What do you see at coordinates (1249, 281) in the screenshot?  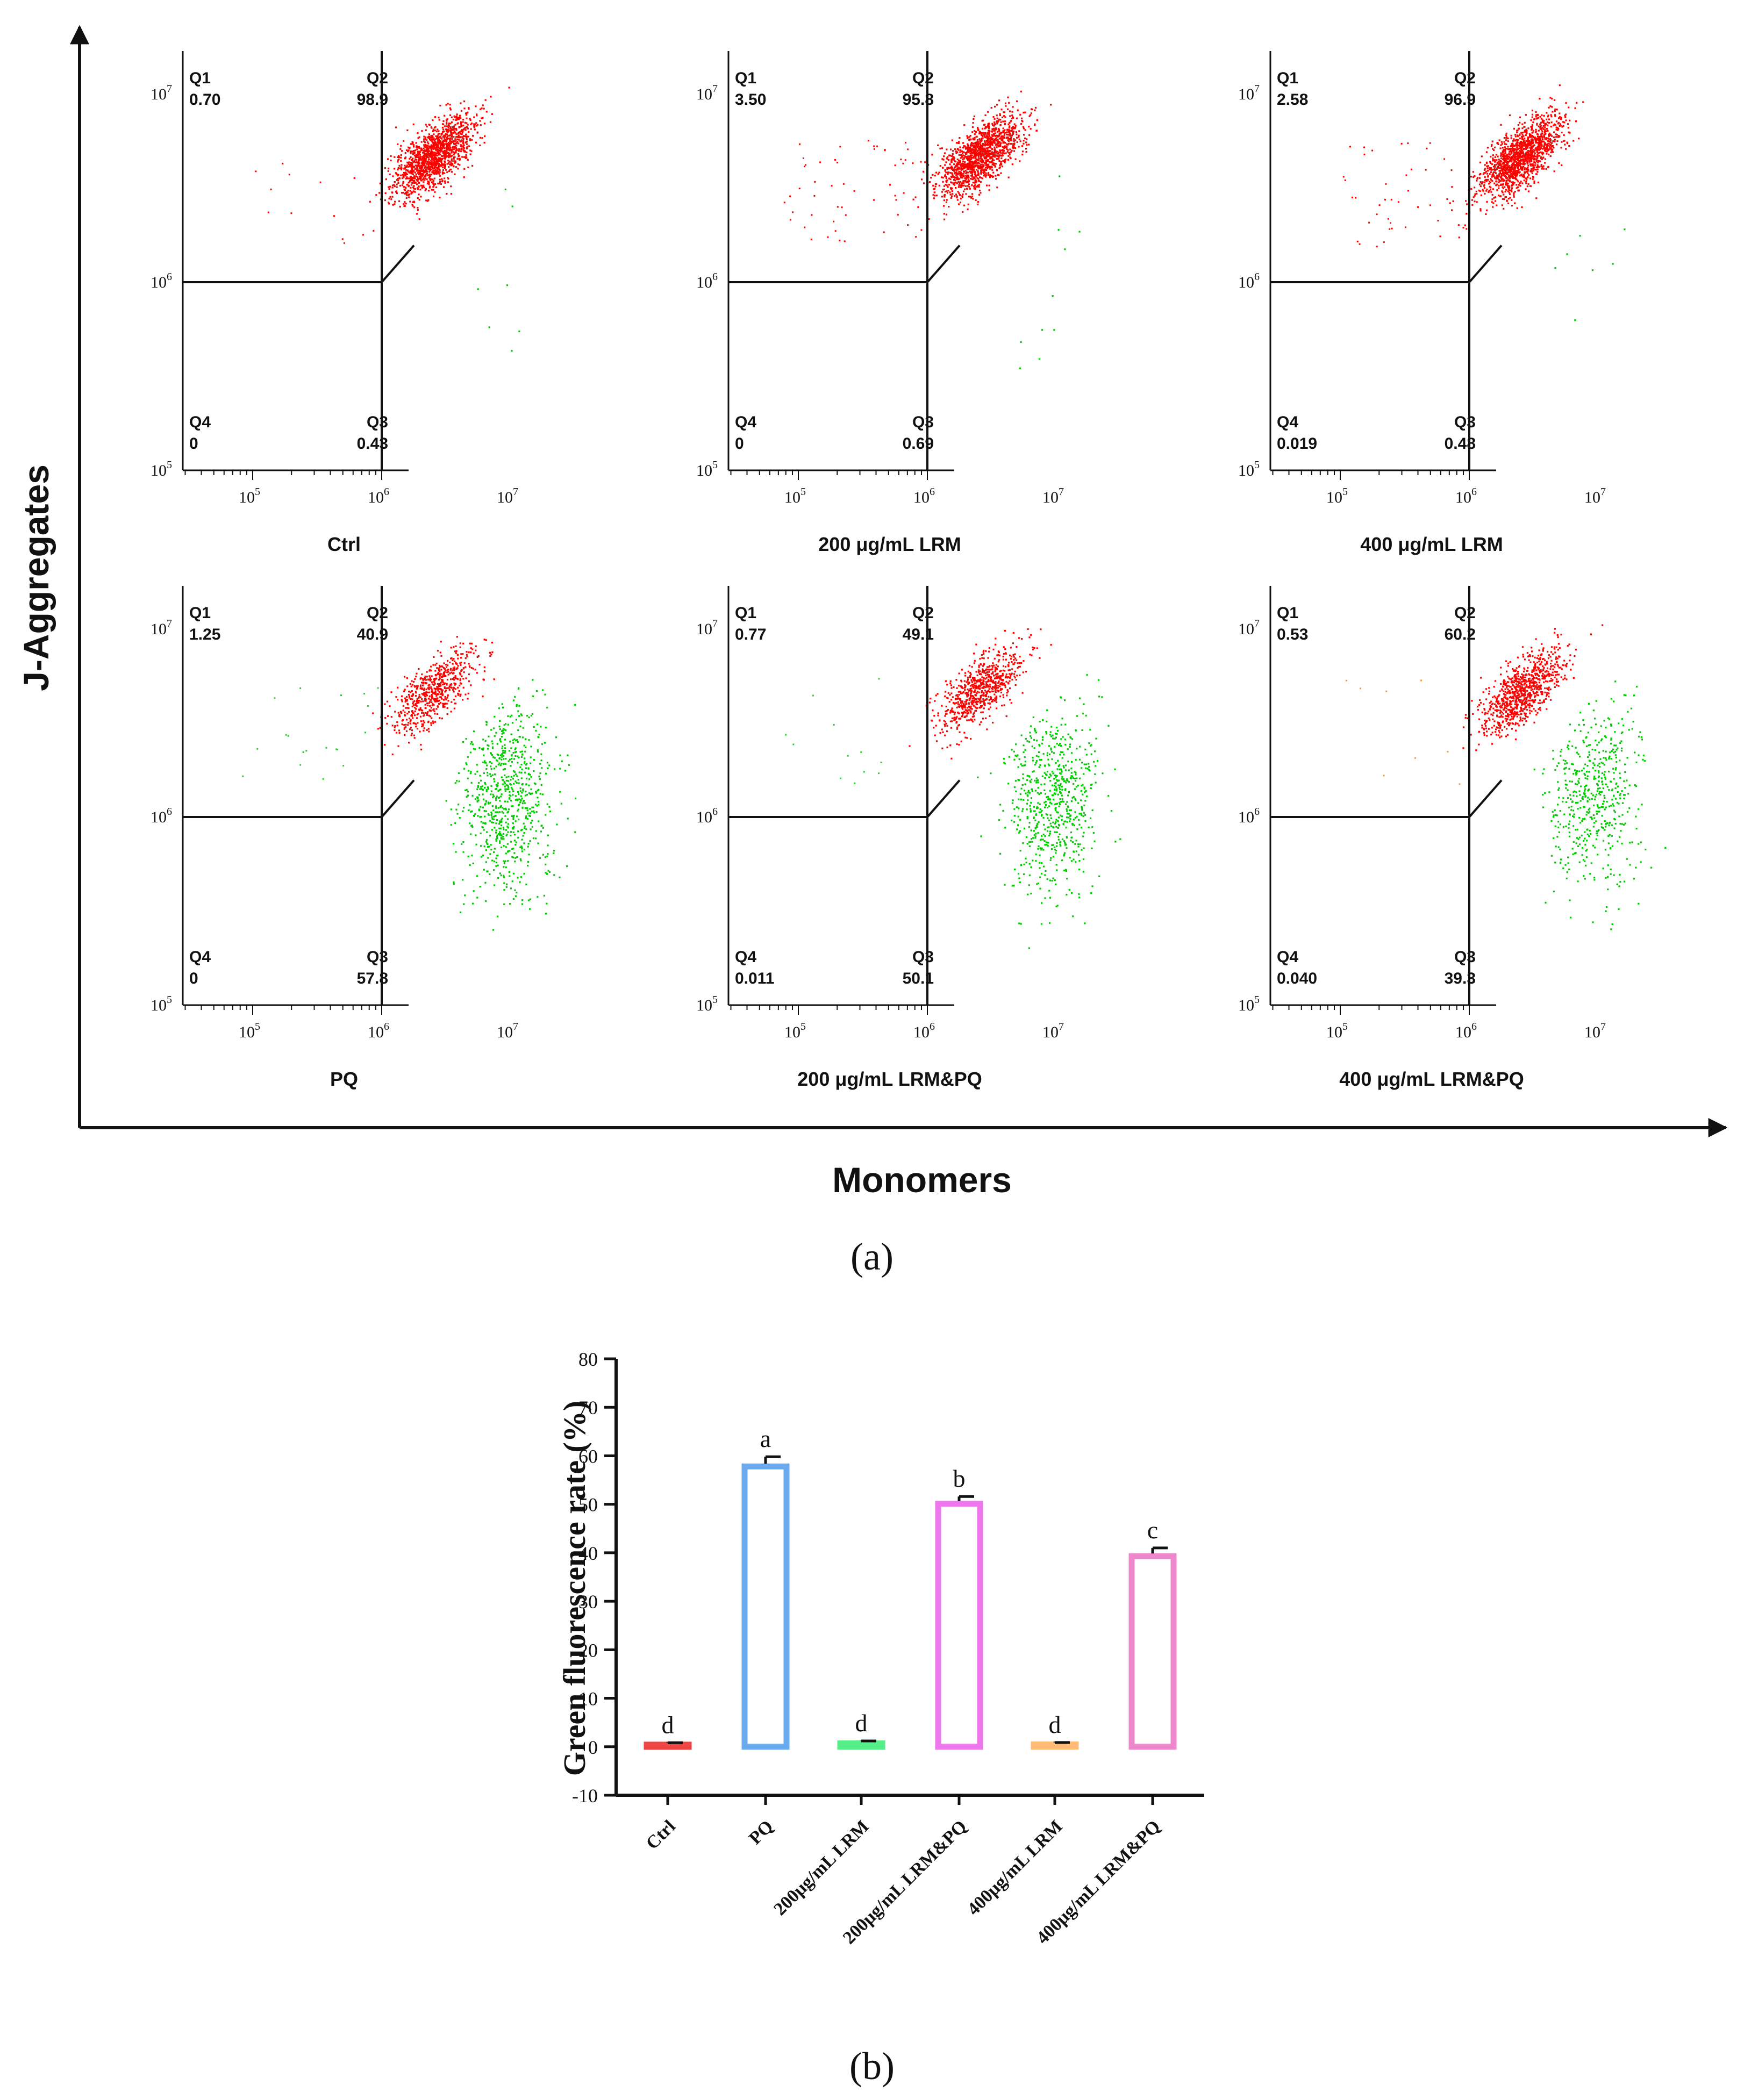 I see `y-tick-label: 106` at bounding box center [1249, 281].